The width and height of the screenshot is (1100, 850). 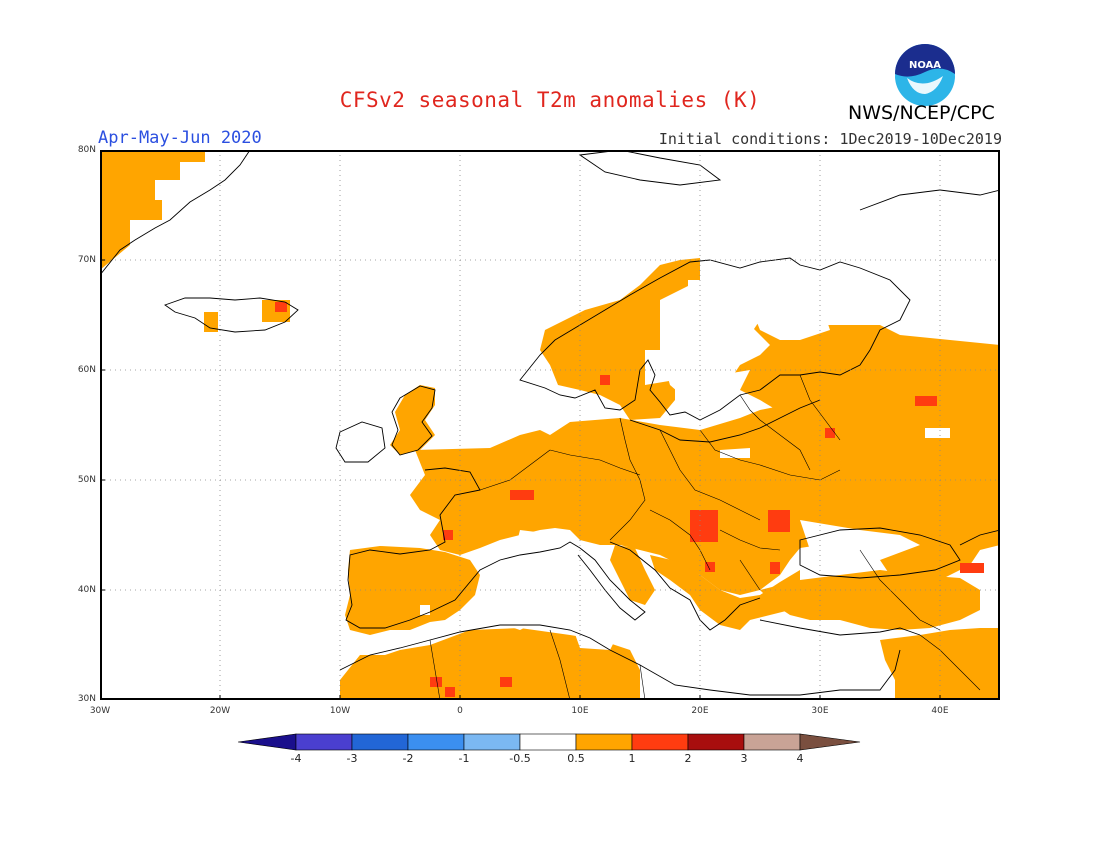 I want to click on region-british-isles, so click(x=412, y=420).